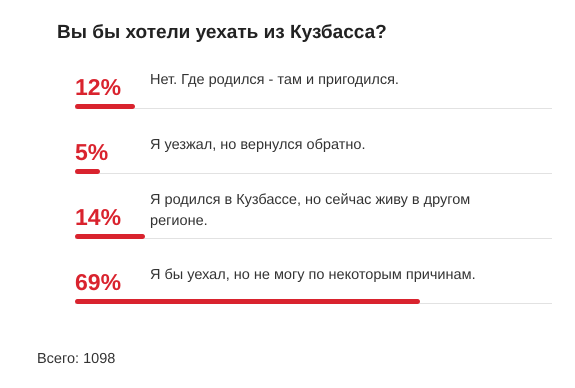  Describe the element at coordinates (222, 33) in the screenshot. I see `chart-title: Вы бы хотели уехать из Кузбасса?` at that location.